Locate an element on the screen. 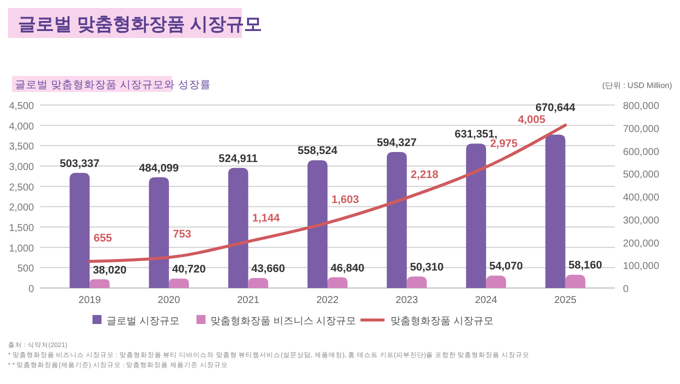 Image resolution: width=680 pixels, height=384 pixels. legend-label: 맞춤형화장품 비즈니스 시장규모 is located at coordinates (283, 321).